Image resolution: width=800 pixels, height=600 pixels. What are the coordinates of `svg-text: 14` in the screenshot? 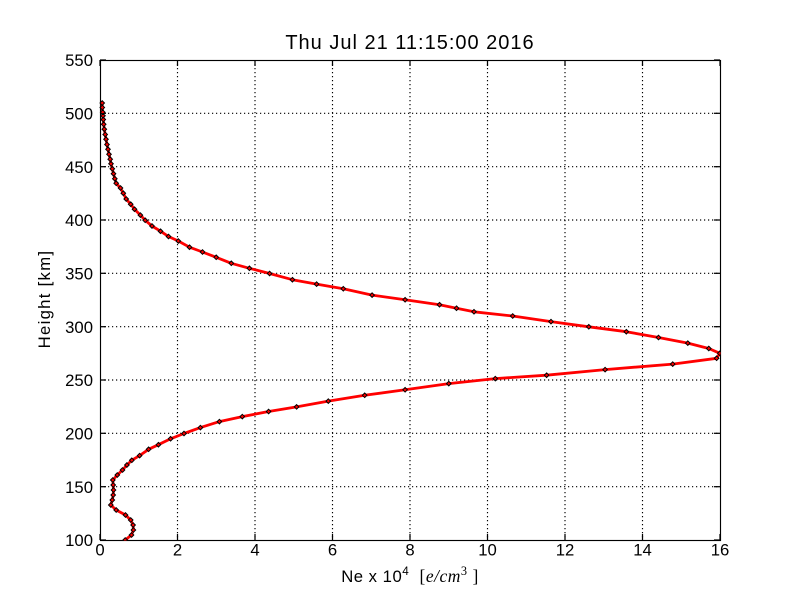 It's located at (642, 550).